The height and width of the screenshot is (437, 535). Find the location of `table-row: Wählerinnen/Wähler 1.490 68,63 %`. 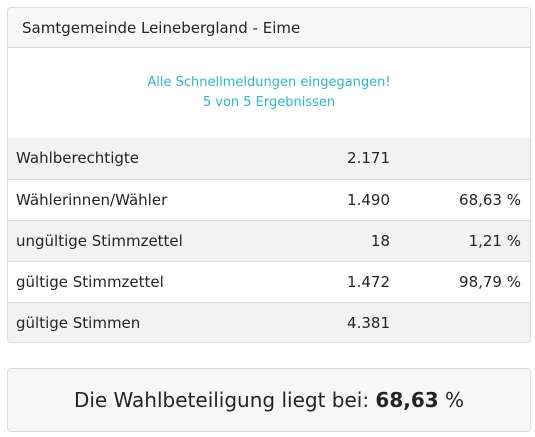

table-row: Wählerinnen/Wähler 1.490 68,63 % is located at coordinates (269, 199).